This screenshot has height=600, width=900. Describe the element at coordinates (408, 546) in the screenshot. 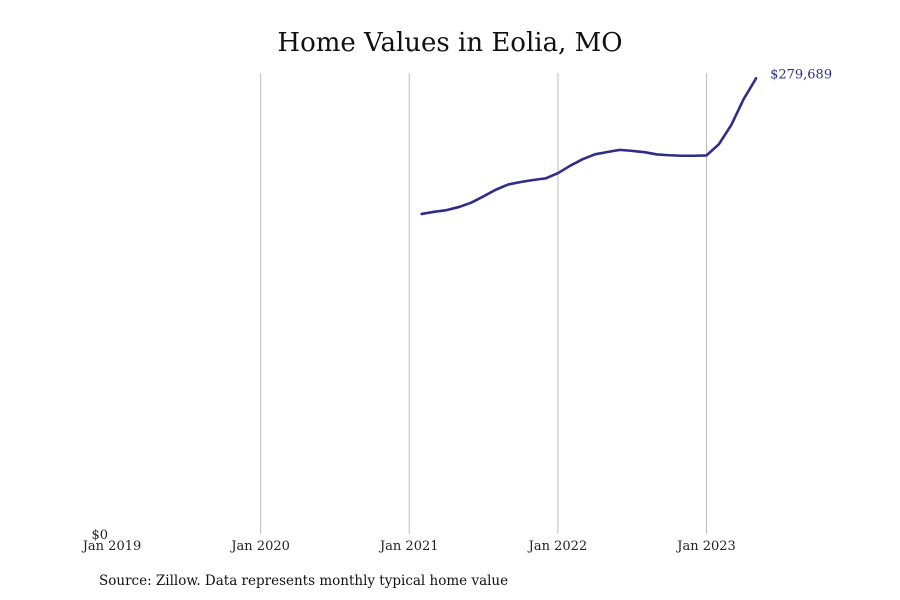

I see `x-tick-label: Jan 2021` at that location.